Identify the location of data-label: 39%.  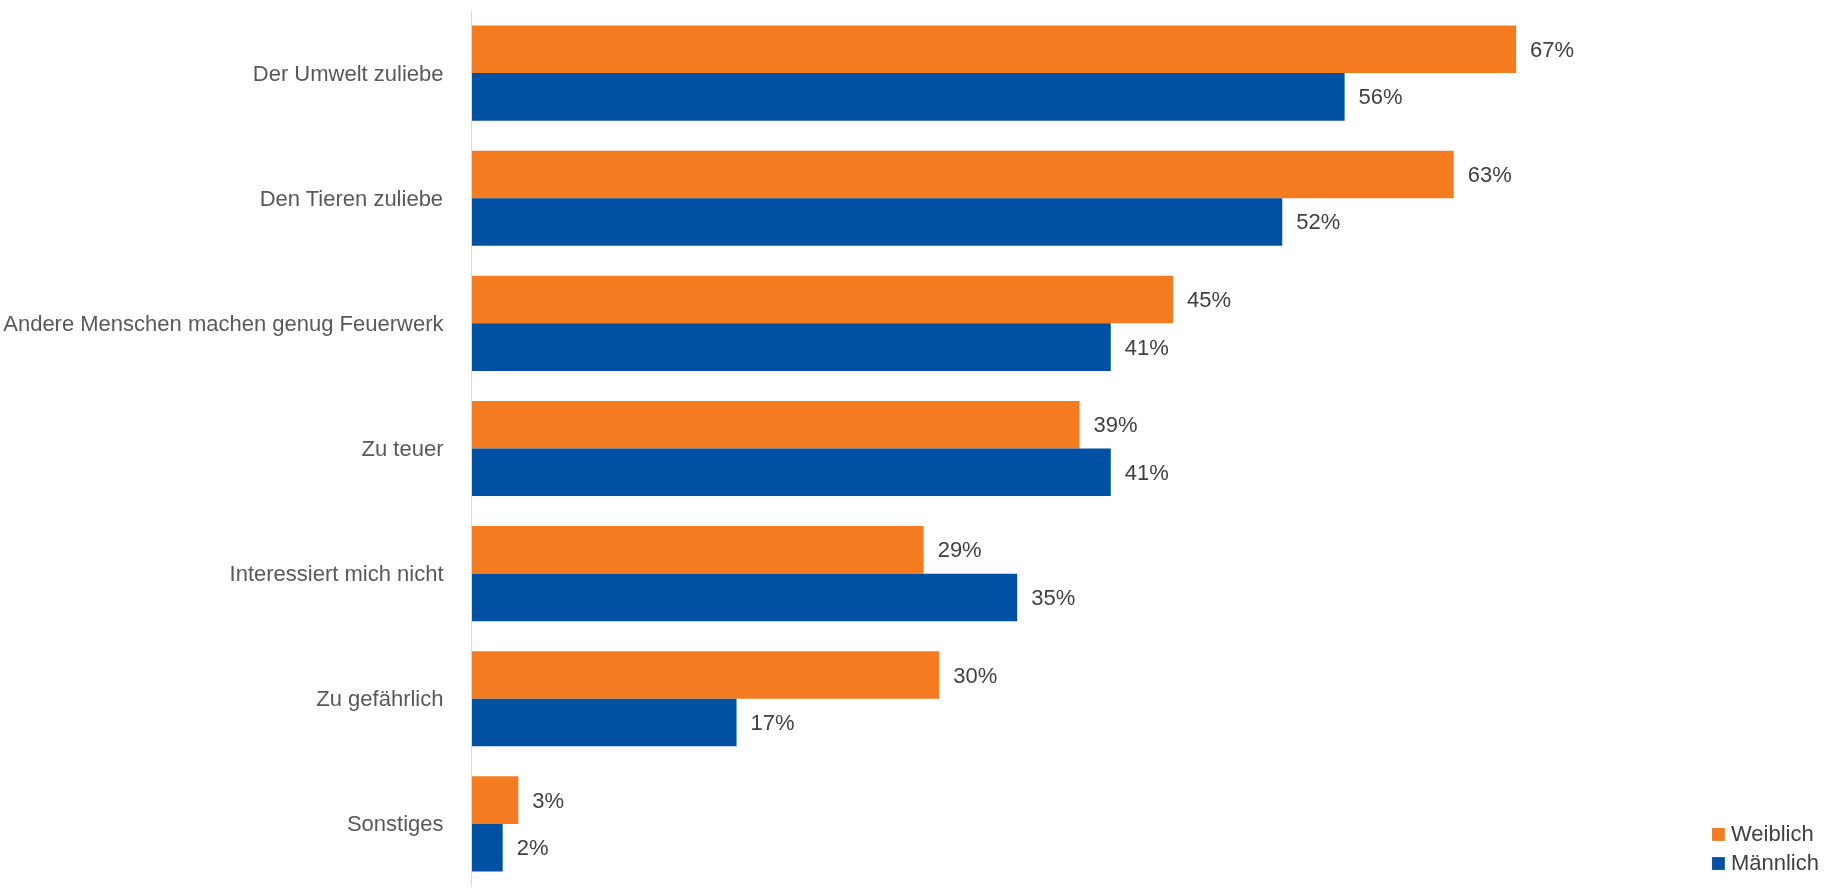
(1115, 425).